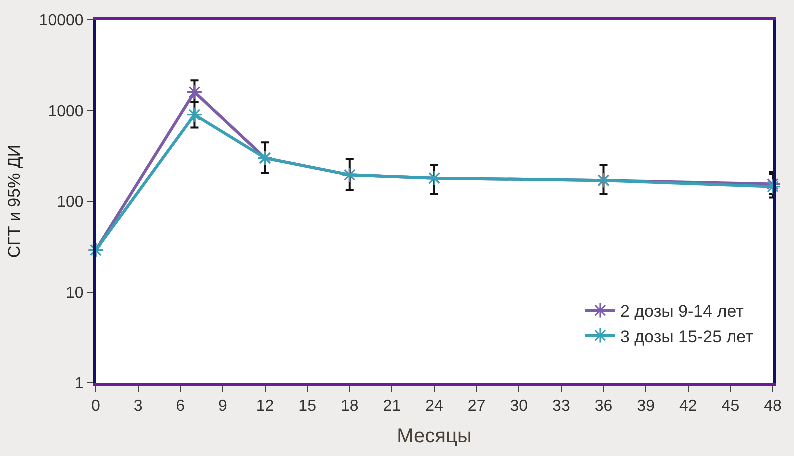  Describe the element at coordinates (519, 407) in the screenshot. I see `x-tick-label: 30` at that location.